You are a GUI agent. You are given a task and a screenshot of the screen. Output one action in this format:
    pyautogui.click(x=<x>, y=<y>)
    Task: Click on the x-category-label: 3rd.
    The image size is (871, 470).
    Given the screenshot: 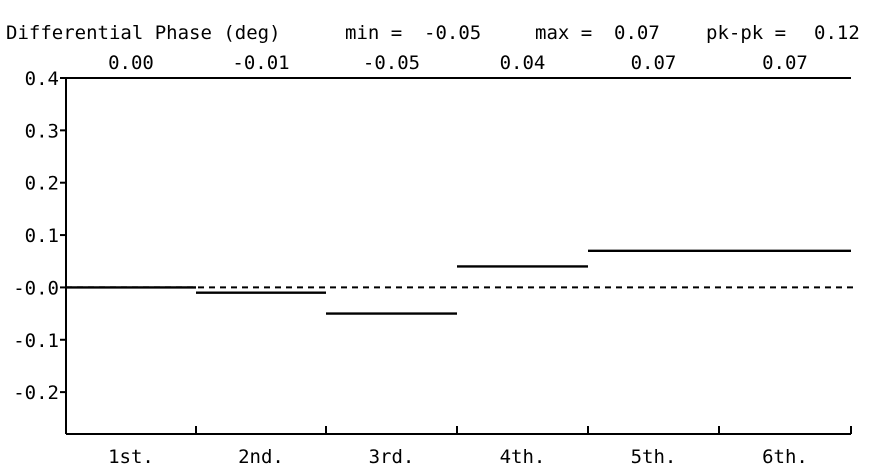 What is the action you would take?
    pyautogui.click(x=392, y=457)
    